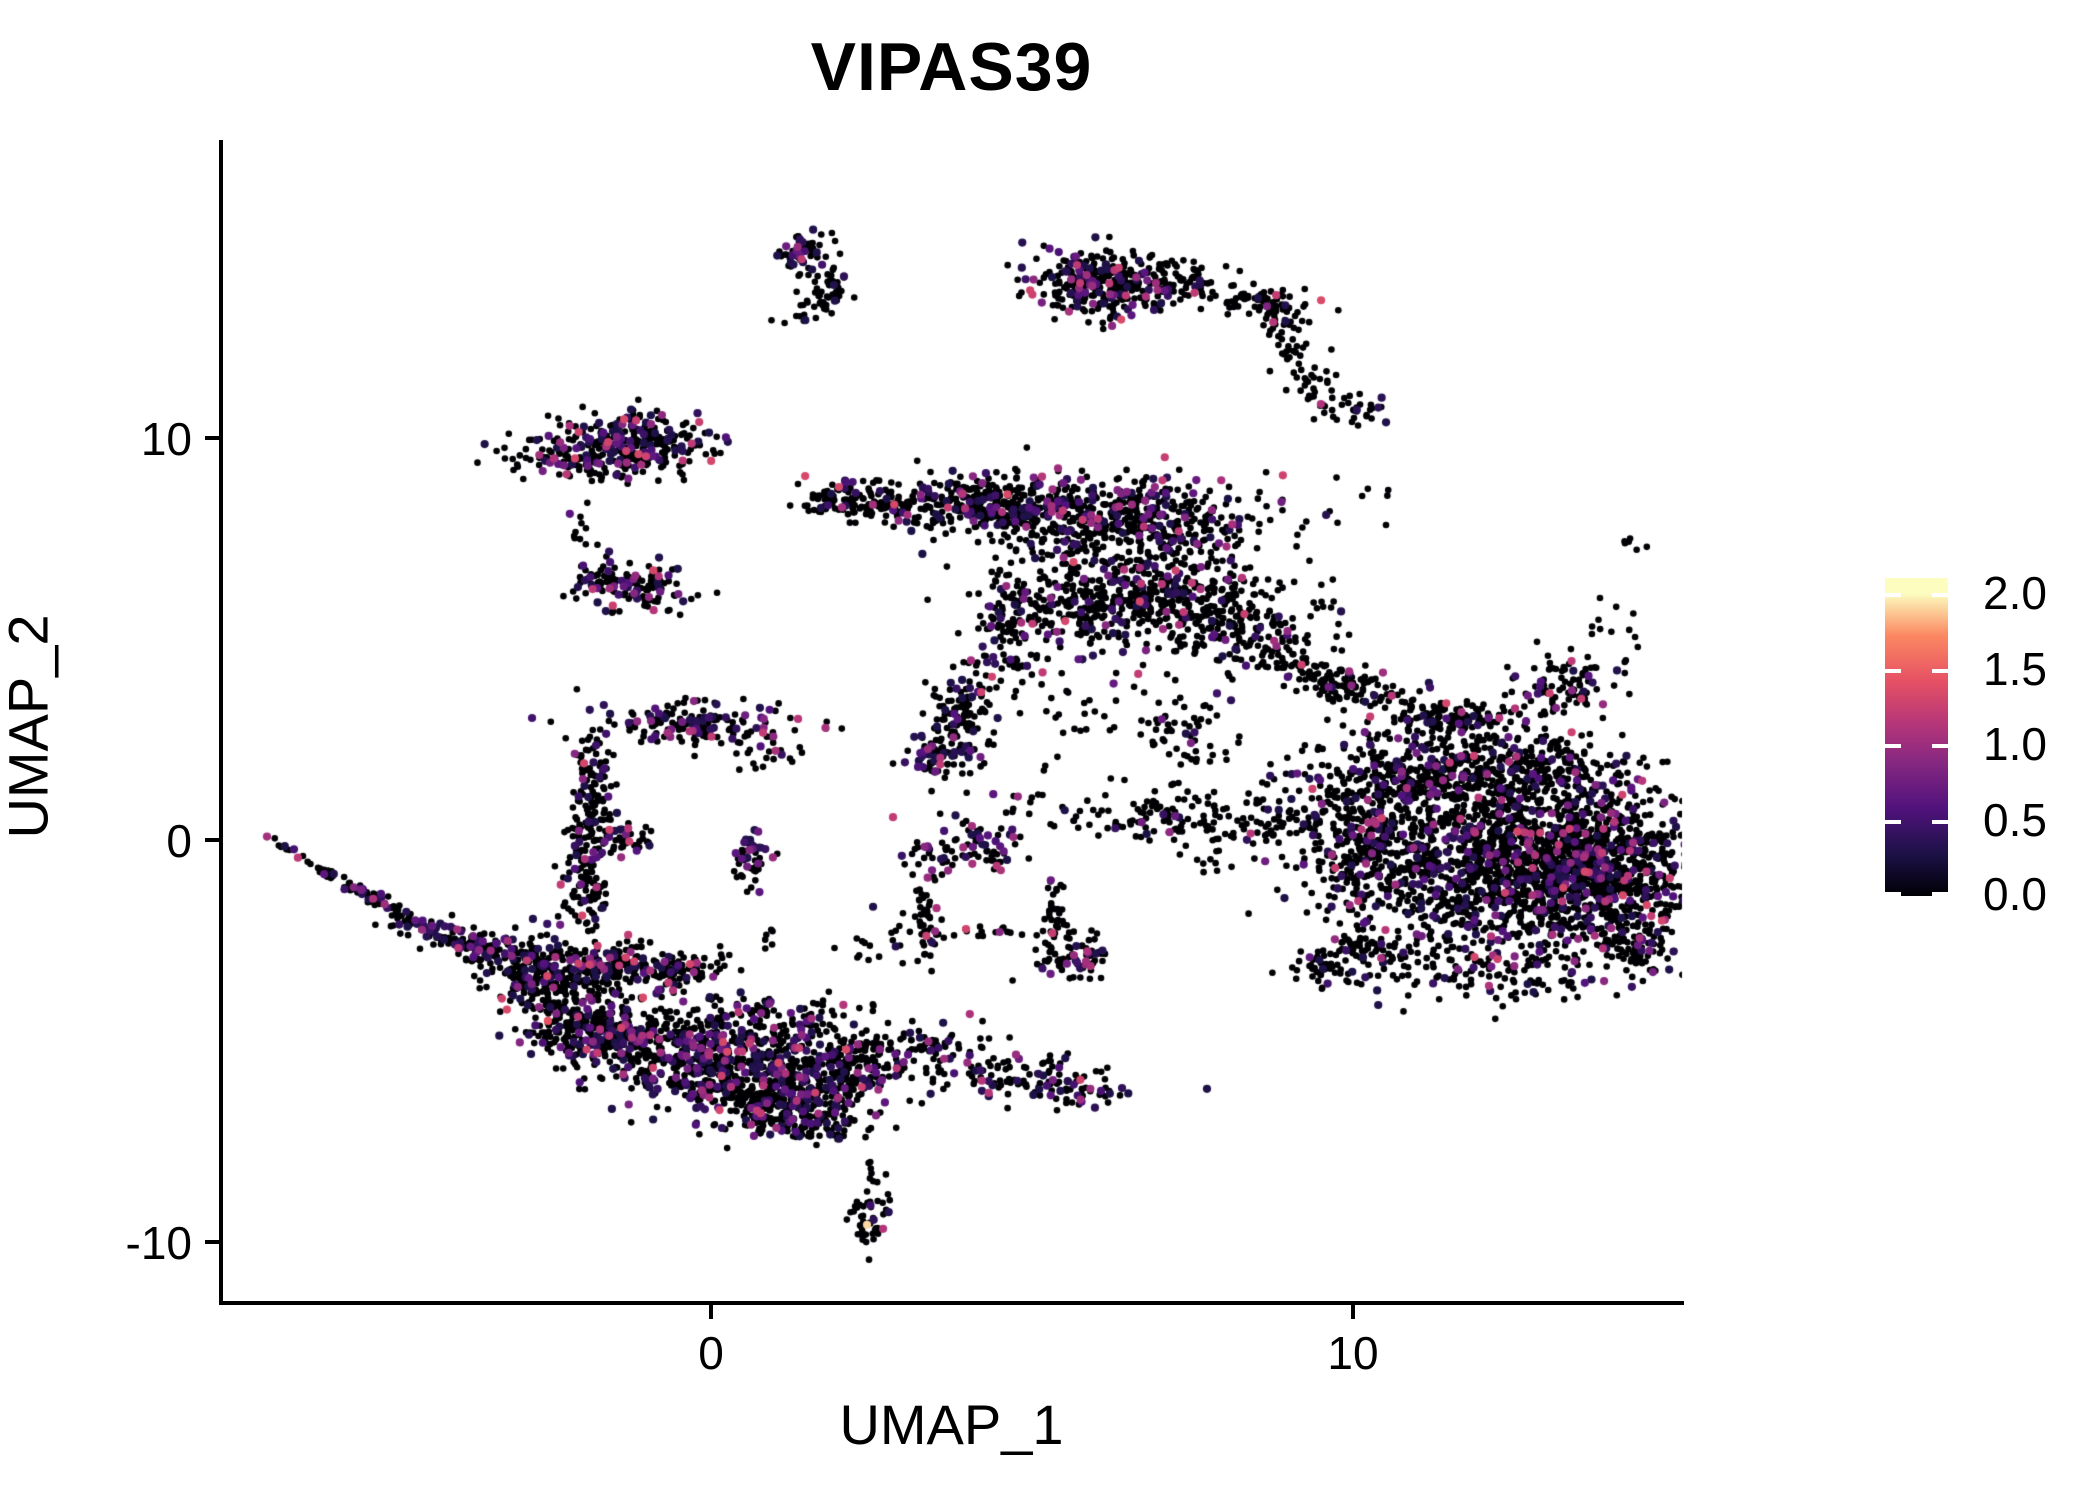 The image size is (2100, 1500). I want to click on y-tick-label-neg10: -10, so click(158, 1243).